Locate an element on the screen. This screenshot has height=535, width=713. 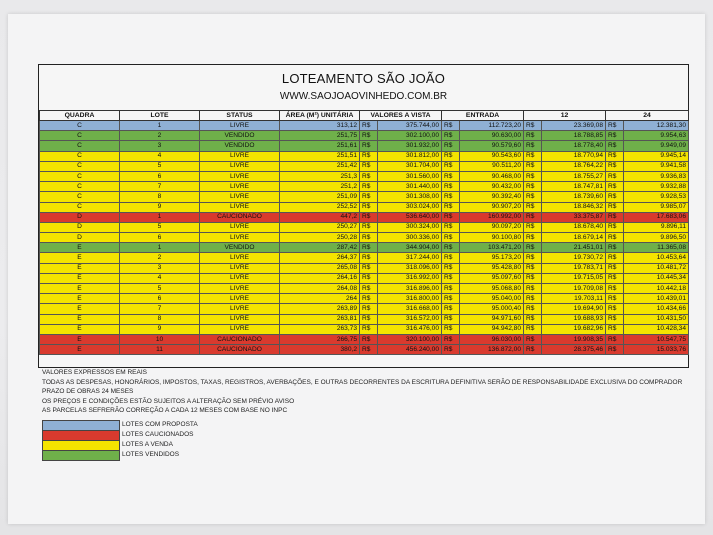
cell-area: 251,51 is located at coordinates (319, 156).